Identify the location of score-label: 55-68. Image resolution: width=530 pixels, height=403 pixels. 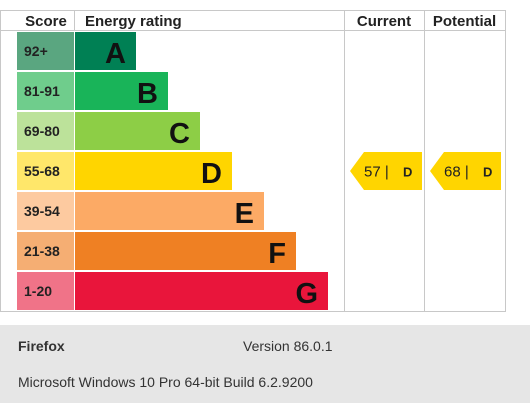
(42, 171).